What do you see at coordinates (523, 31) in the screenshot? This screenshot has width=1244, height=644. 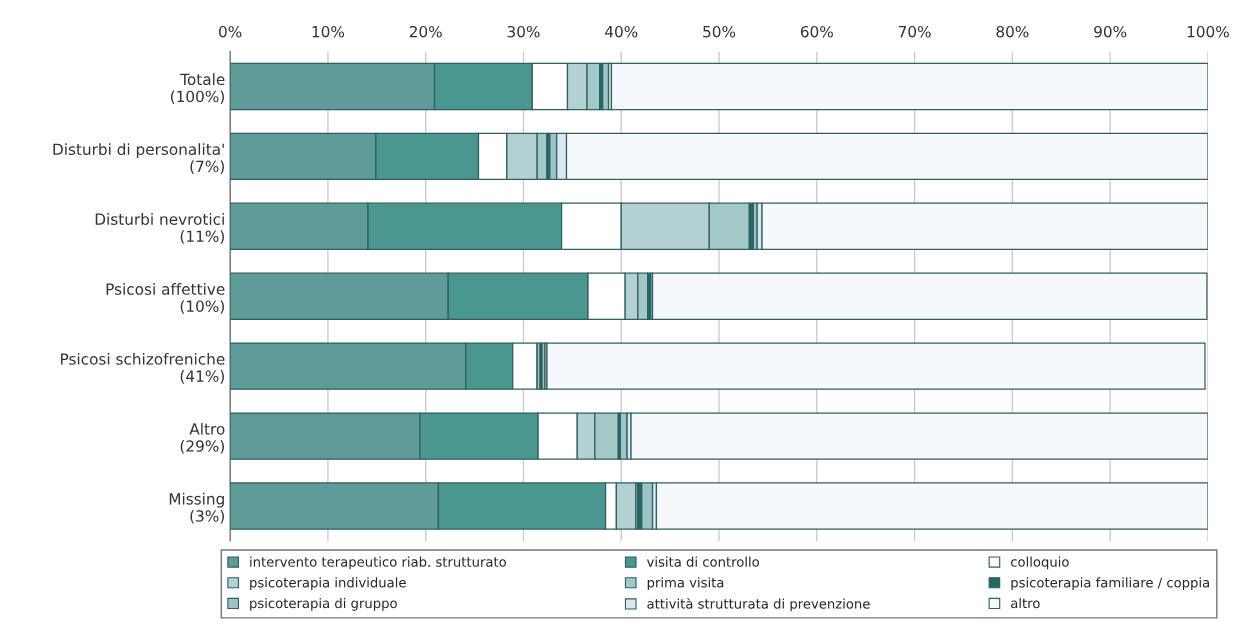 I see `x-tick-label: 30%` at bounding box center [523, 31].